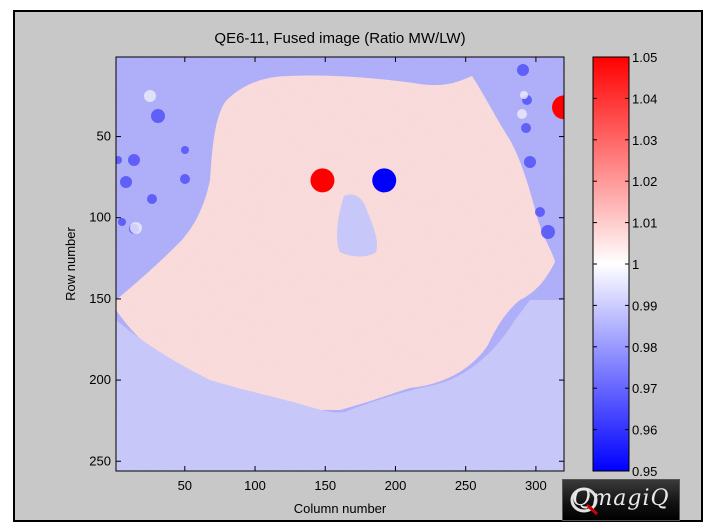  What do you see at coordinates (357, 225) in the screenshot?
I see `nose-region` at bounding box center [357, 225].